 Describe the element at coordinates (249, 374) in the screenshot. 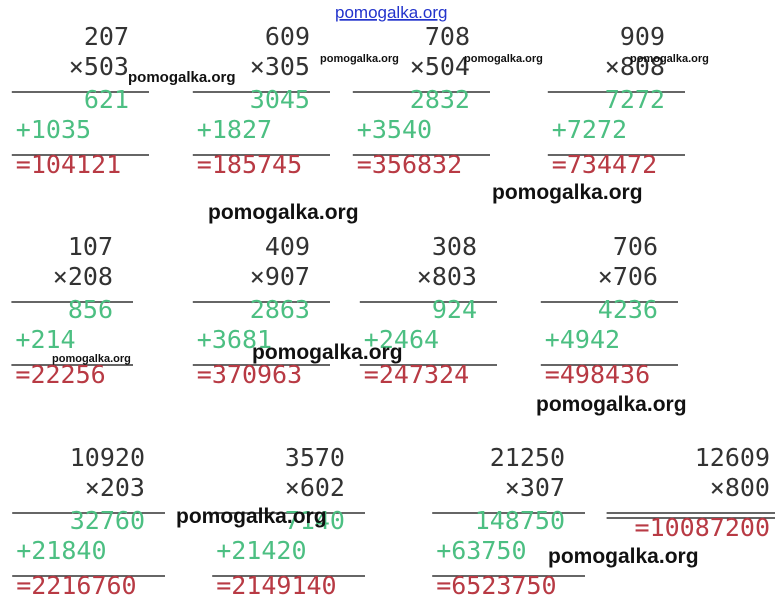

I see `result: =370963` at that location.